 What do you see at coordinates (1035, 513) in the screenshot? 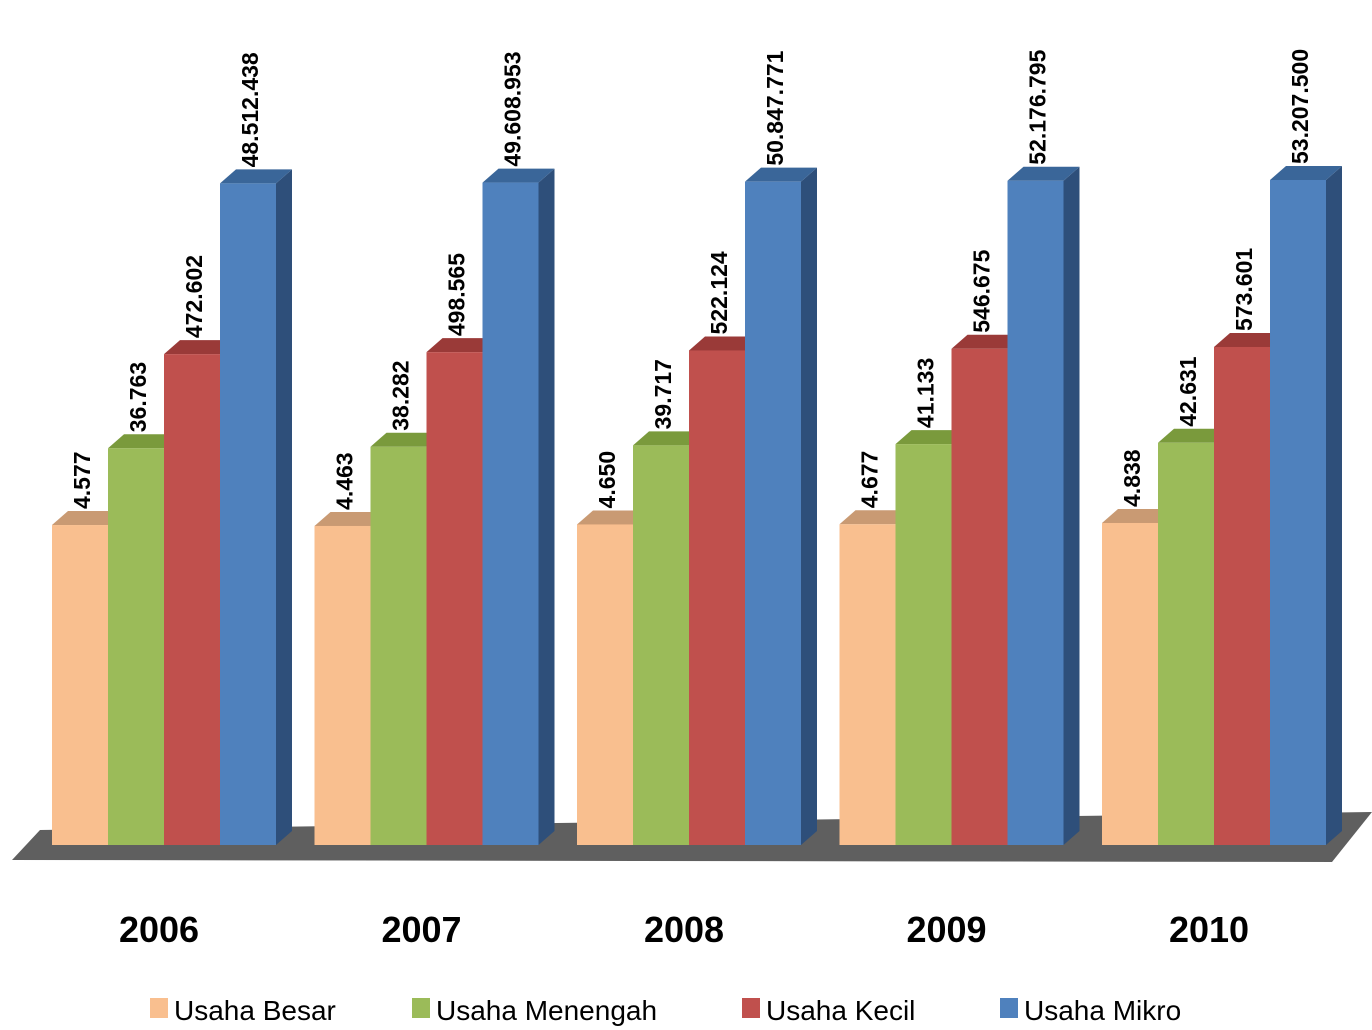
I see `bar-usaha-mikro-2009` at bounding box center [1035, 513].